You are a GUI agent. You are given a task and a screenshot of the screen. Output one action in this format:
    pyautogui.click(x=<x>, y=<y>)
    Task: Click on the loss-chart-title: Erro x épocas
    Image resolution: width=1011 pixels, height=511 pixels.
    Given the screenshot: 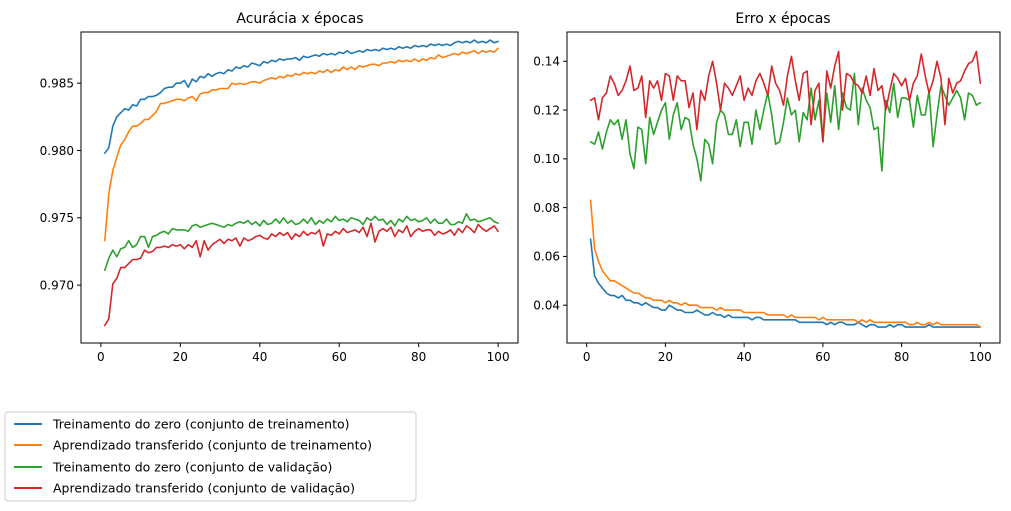 What is the action you would take?
    pyautogui.click(x=782, y=19)
    